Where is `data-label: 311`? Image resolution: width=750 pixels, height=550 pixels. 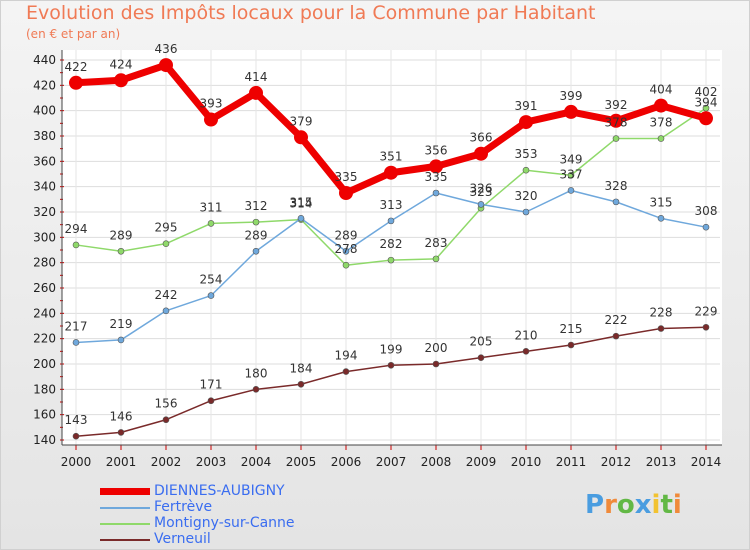 data-label: 311 is located at coordinates (211, 207).